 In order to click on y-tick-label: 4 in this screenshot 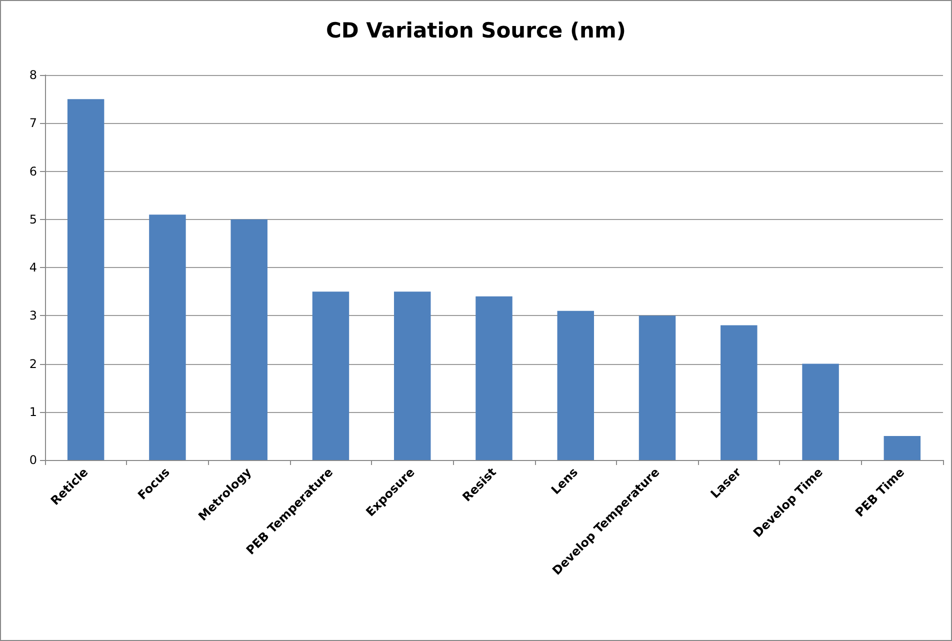, I will do `click(33, 267)`.